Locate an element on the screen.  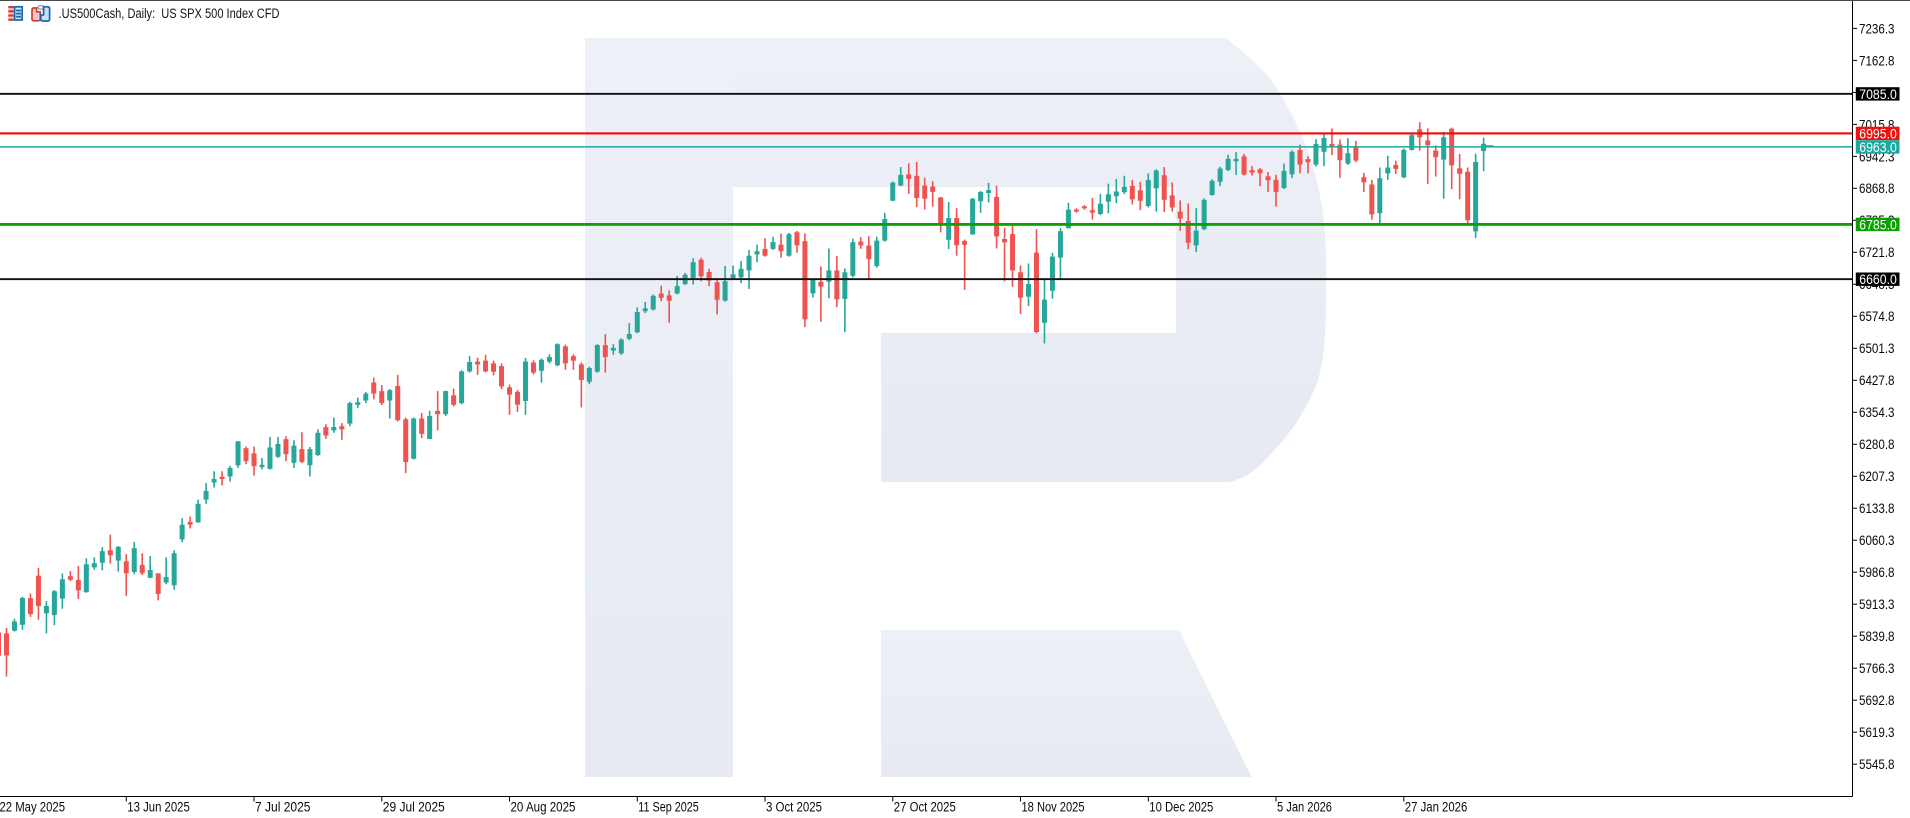
svg-text: 6427.8 is located at coordinates (1877, 380).